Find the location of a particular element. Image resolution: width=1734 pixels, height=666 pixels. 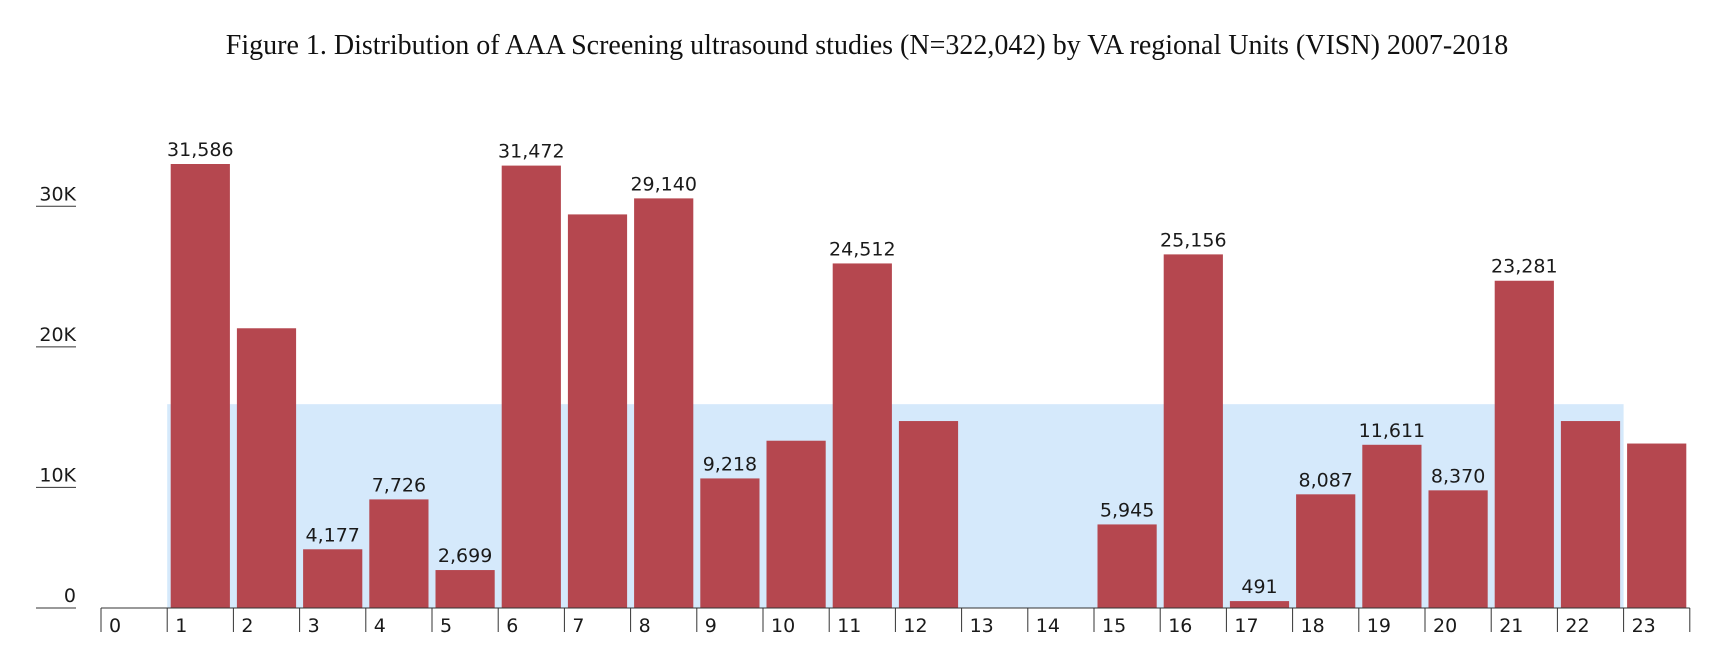

xtick-label-9: 9 is located at coordinates (711, 626).